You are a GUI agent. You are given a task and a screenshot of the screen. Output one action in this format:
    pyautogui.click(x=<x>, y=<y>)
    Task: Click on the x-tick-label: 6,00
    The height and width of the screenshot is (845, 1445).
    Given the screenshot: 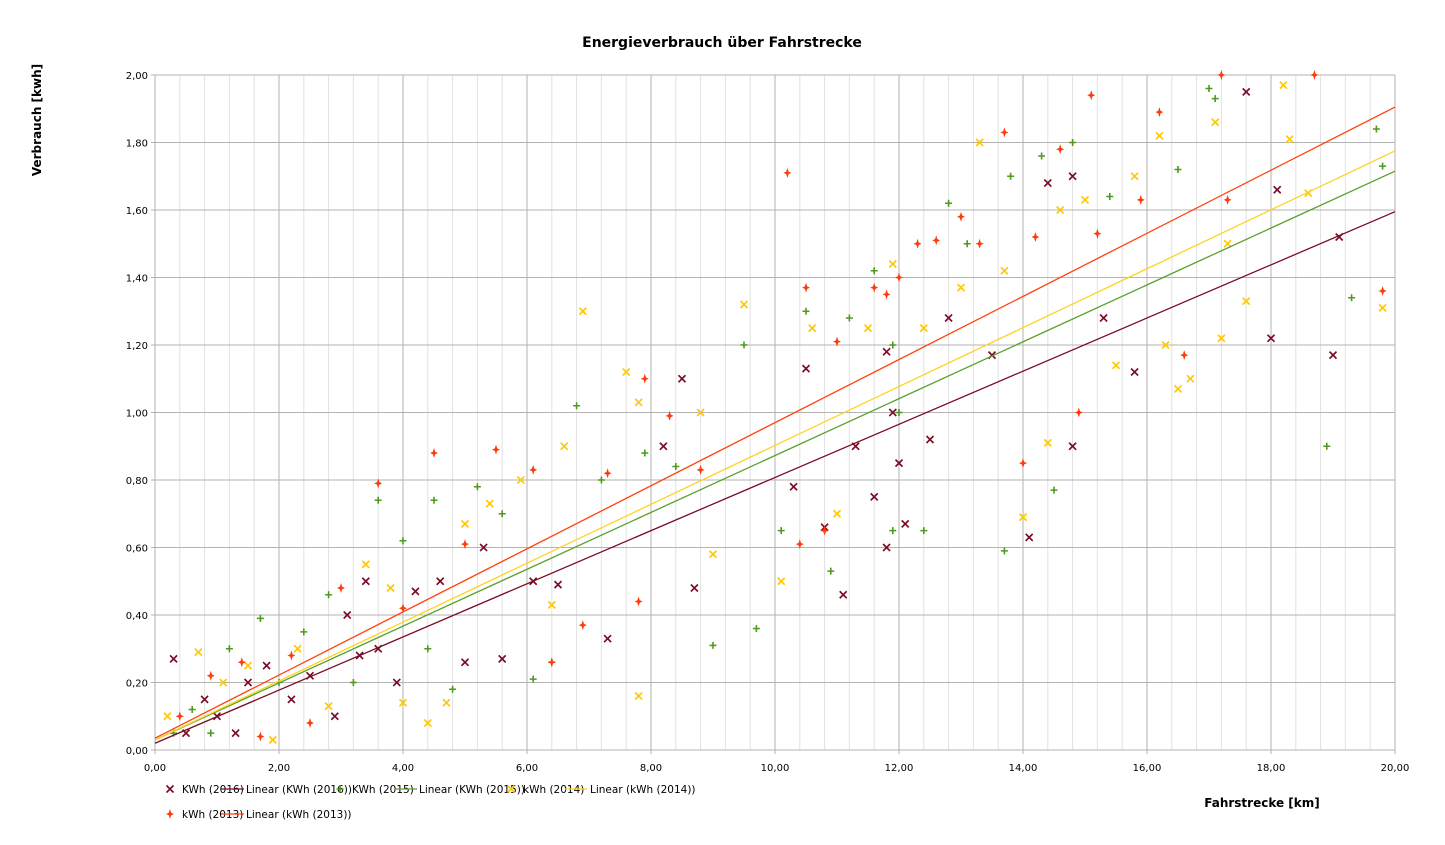 What is the action you would take?
    pyautogui.click(x=527, y=768)
    